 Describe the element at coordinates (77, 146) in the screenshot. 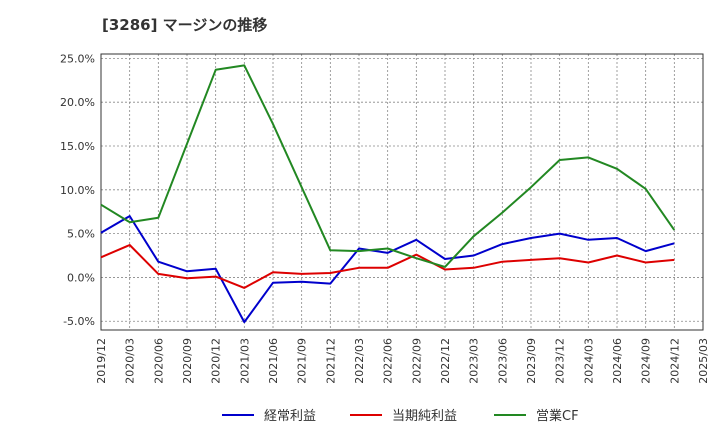

I see `y-tick-label: 15.0%` at that location.